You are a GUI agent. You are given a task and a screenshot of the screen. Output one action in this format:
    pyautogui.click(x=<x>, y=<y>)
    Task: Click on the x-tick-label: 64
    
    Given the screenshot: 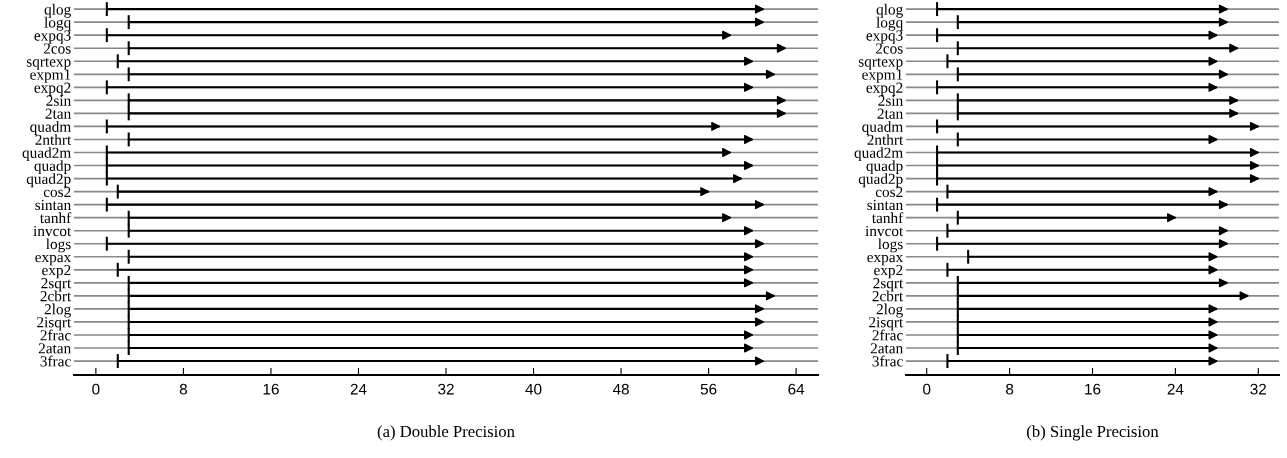 What is the action you would take?
    pyautogui.click(x=796, y=389)
    